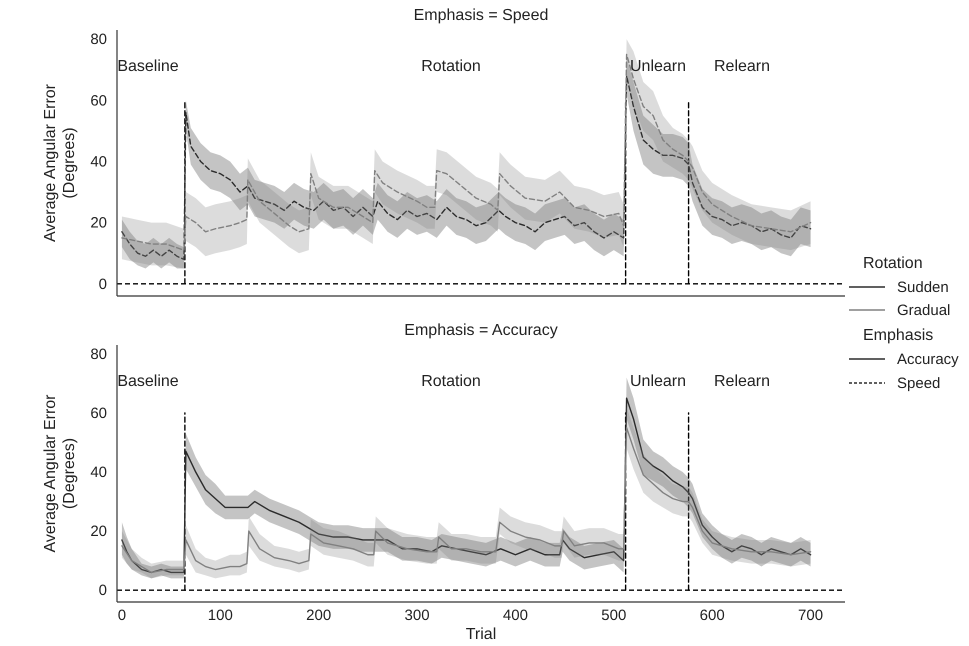 This screenshot has height=646, width=969. What do you see at coordinates (515, 615) in the screenshot?
I see `x-tick-label: 400` at bounding box center [515, 615].